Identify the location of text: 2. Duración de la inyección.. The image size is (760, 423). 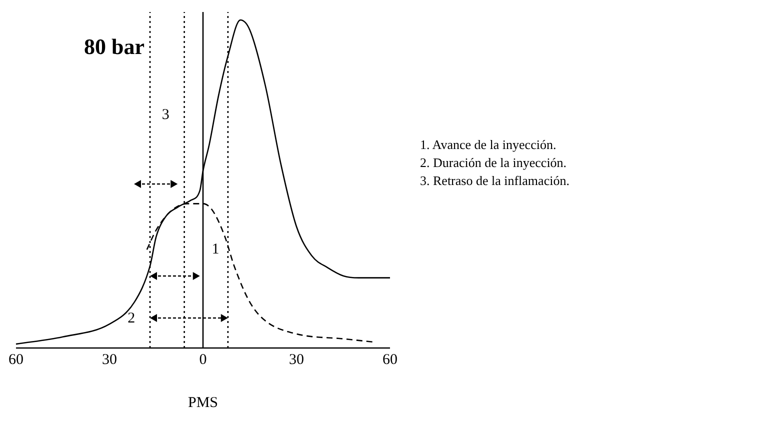
(494, 163).